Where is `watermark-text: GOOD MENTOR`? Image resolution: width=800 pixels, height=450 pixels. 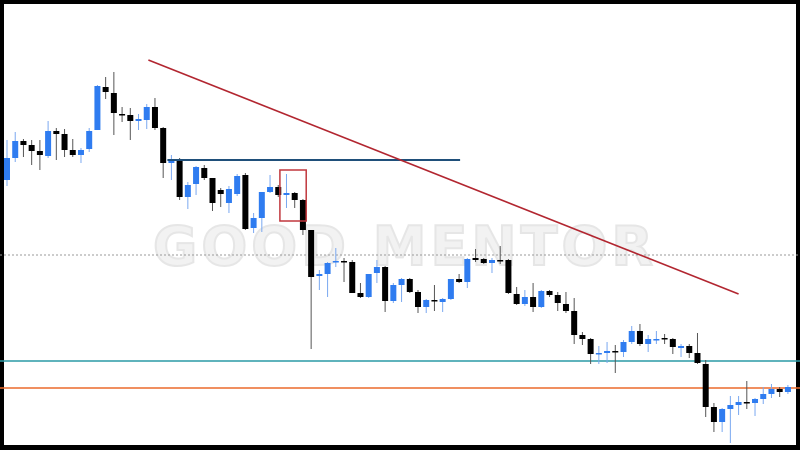
watermark-text: GOOD MENTOR is located at coordinates (405, 246).